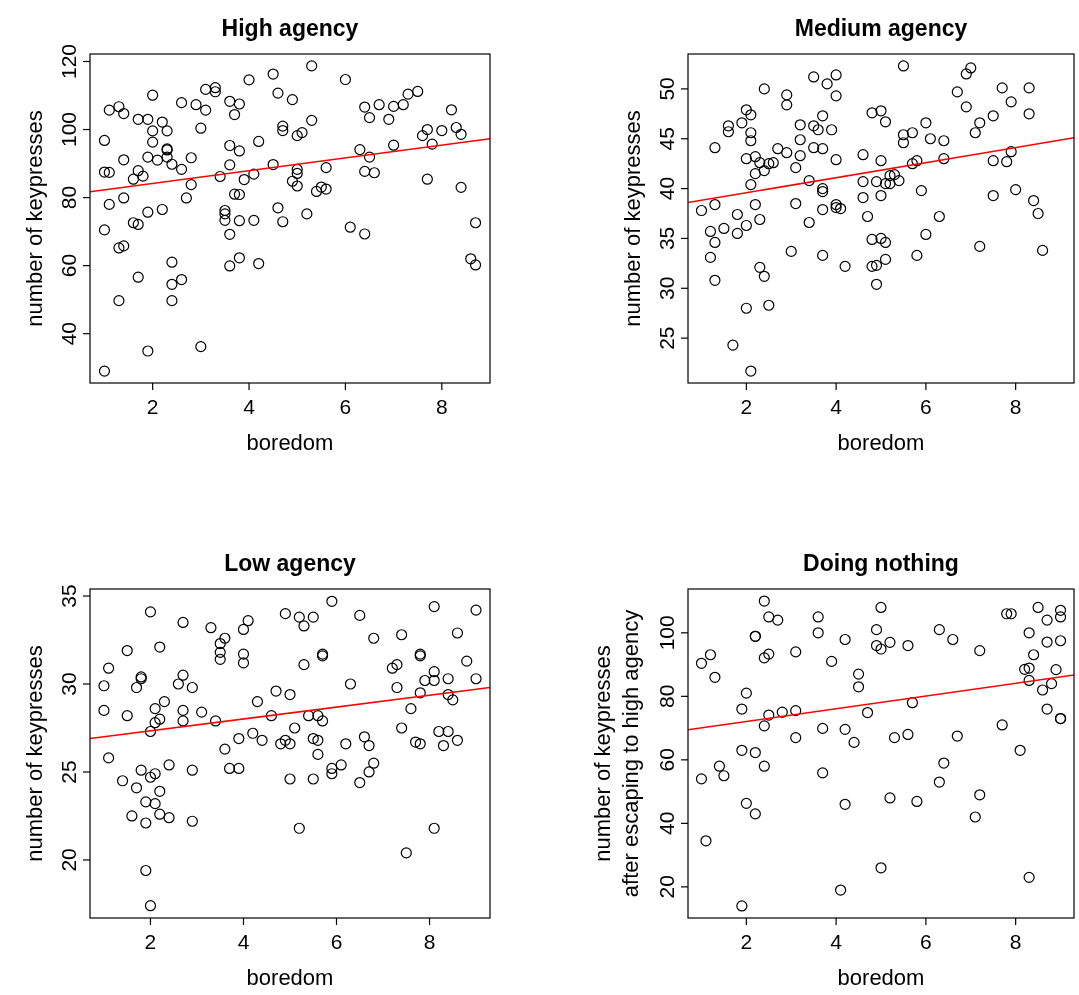 The height and width of the screenshot is (995, 1079). Describe the element at coordinates (666, 139) in the screenshot. I see `y-tick-label: 45` at that location.